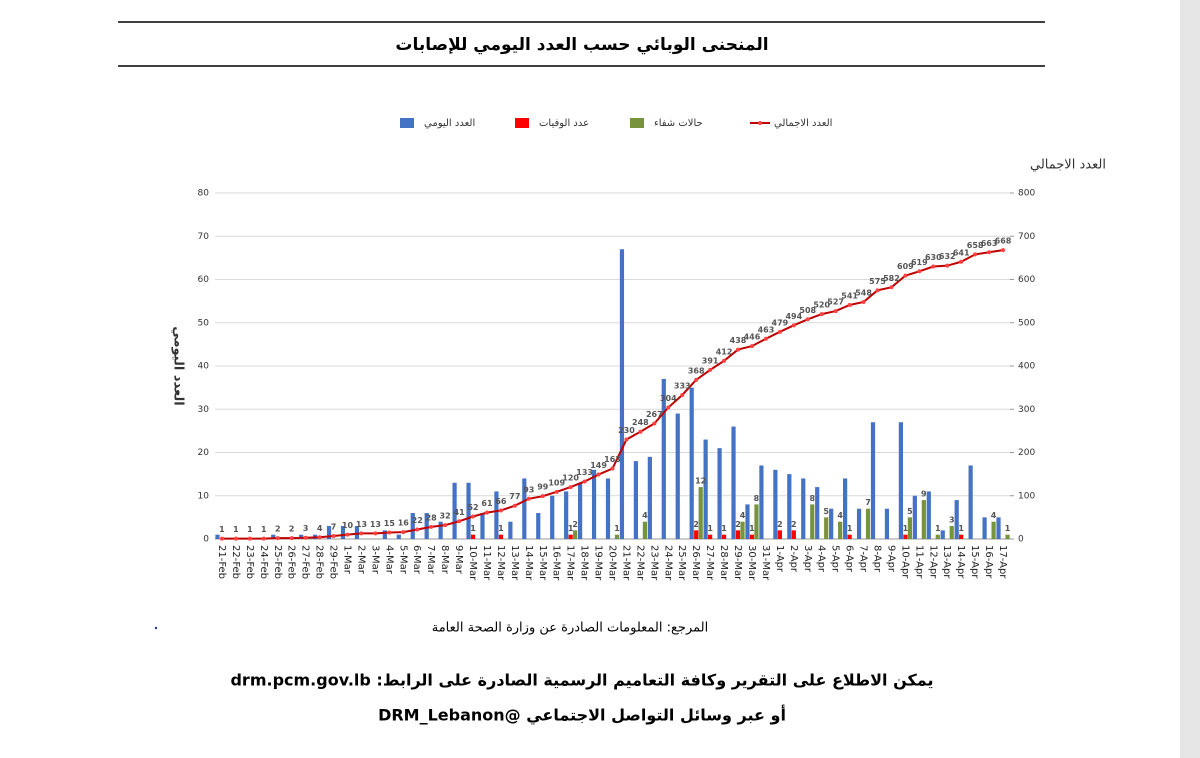  What do you see at coordinates (460, 512) in the screenshot?
I see `data-label: 41` at bounding box center [460, 512].